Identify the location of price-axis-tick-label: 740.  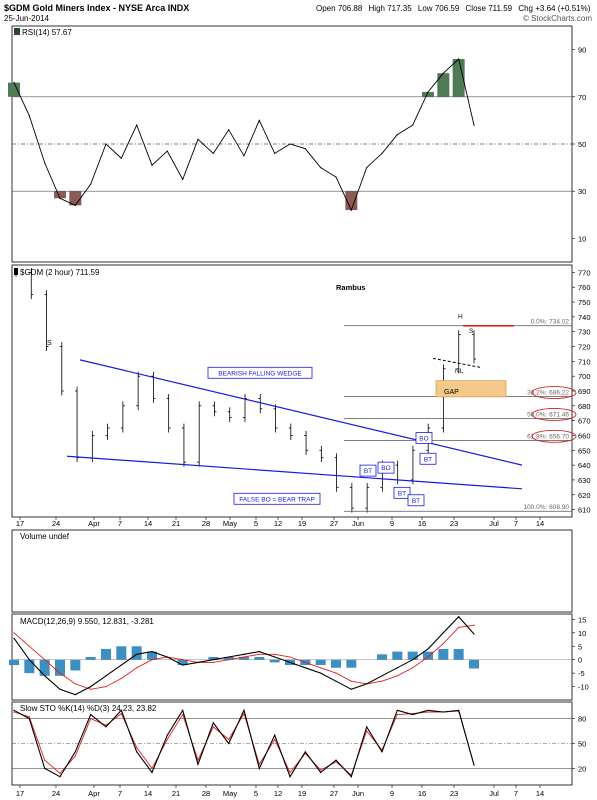
(584, 317).